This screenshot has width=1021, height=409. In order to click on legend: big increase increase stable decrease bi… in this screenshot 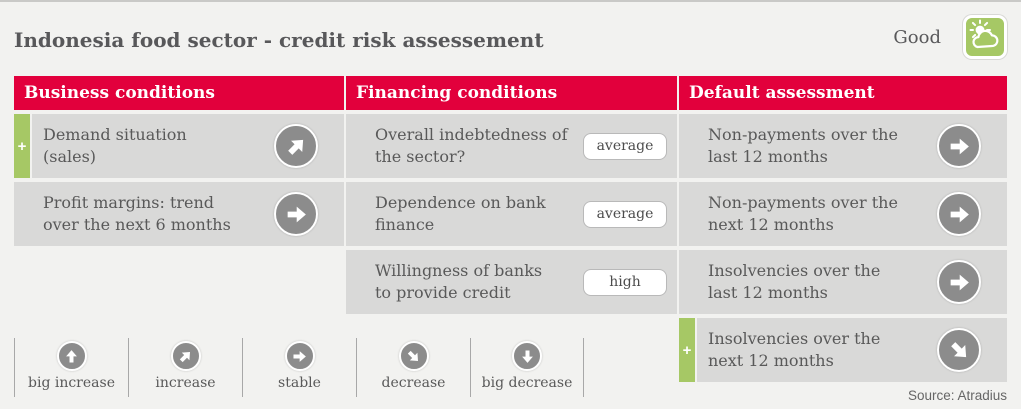, I will do `click(299, 367)`.